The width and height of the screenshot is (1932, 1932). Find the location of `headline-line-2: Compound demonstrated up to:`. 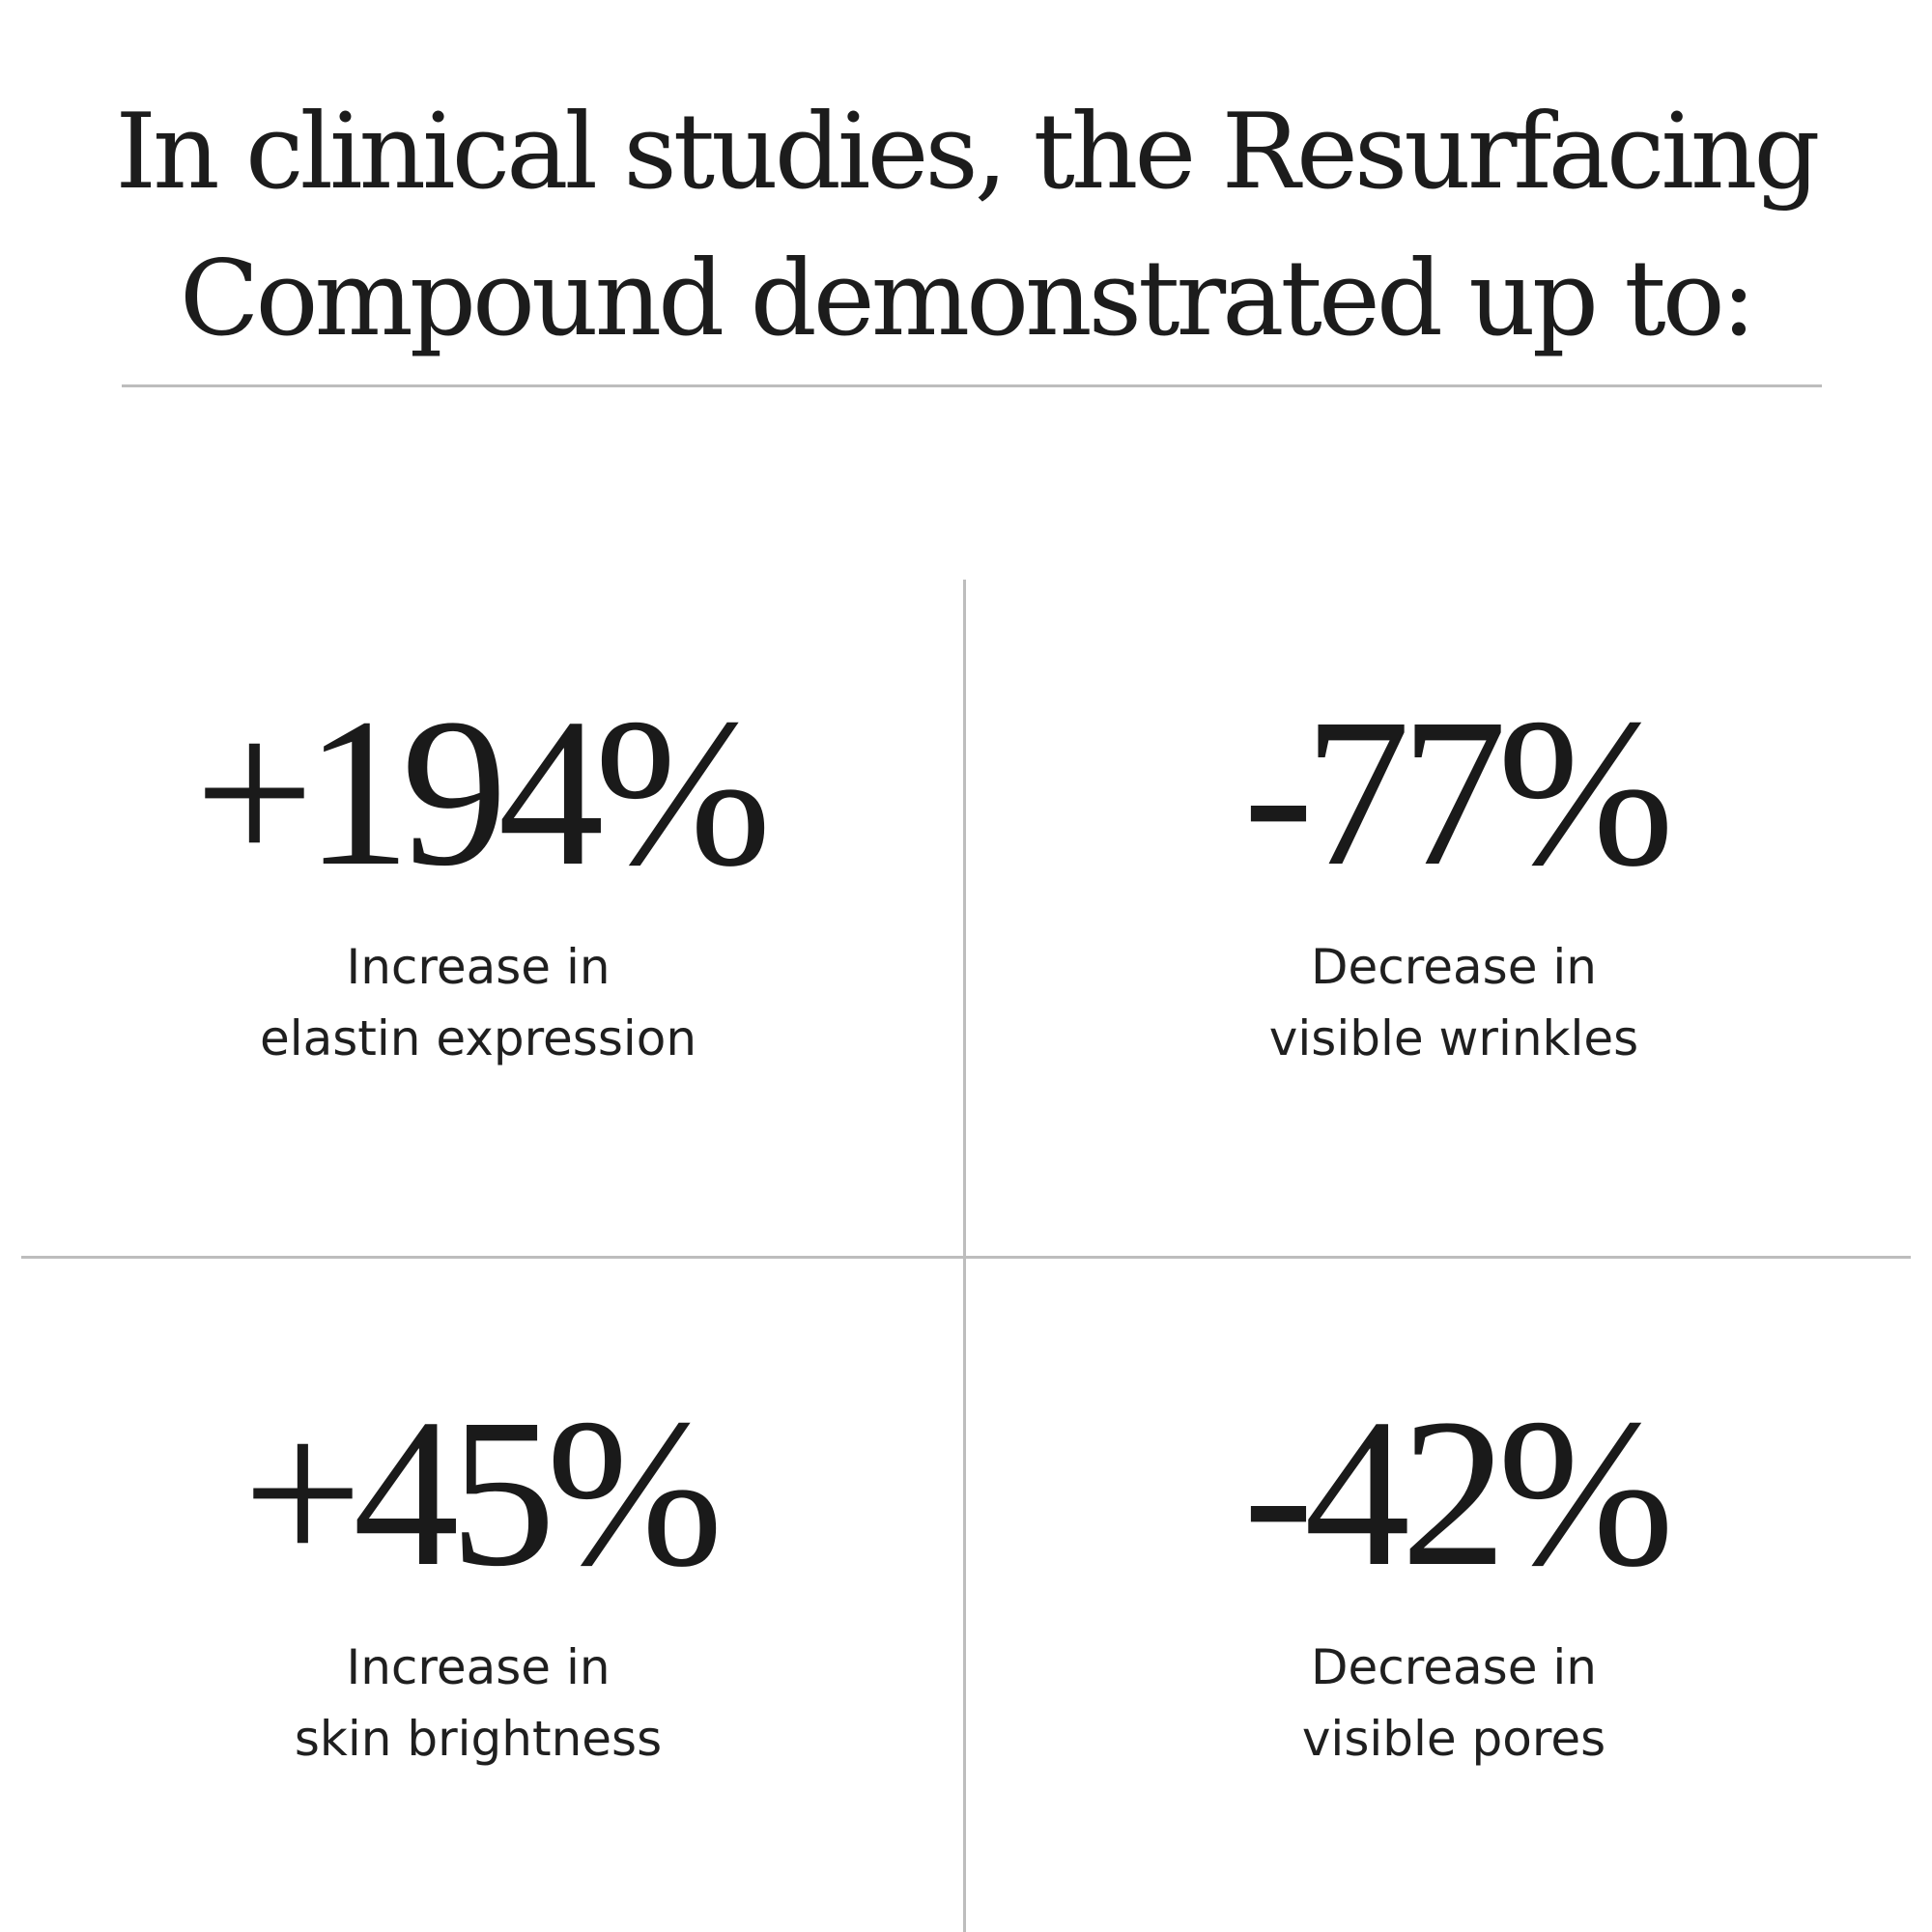

headline-line-2: Compound demonstrated up to: is located at coordinates (967, 299).